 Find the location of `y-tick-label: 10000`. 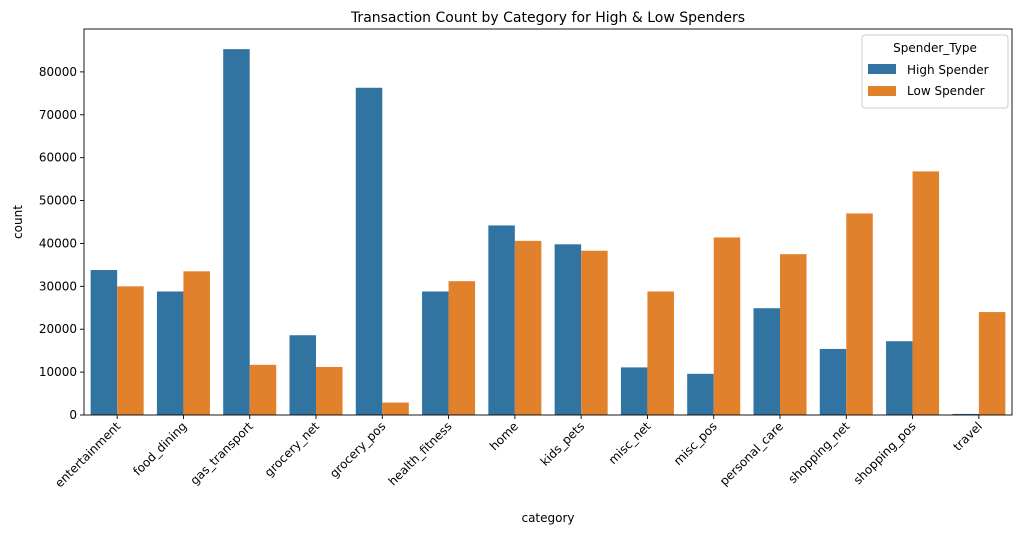

y-tick-label: 10000 is located at coordinates (58, 372).